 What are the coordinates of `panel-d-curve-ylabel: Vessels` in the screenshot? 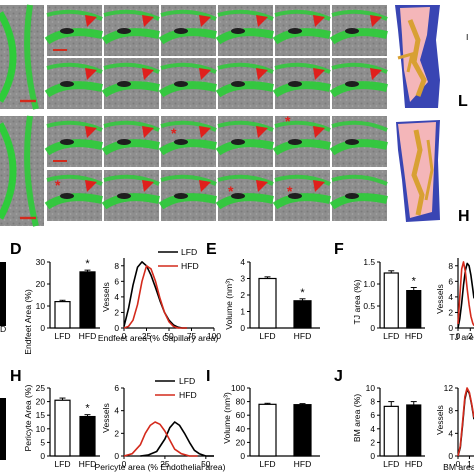 It's located at (106, 297).